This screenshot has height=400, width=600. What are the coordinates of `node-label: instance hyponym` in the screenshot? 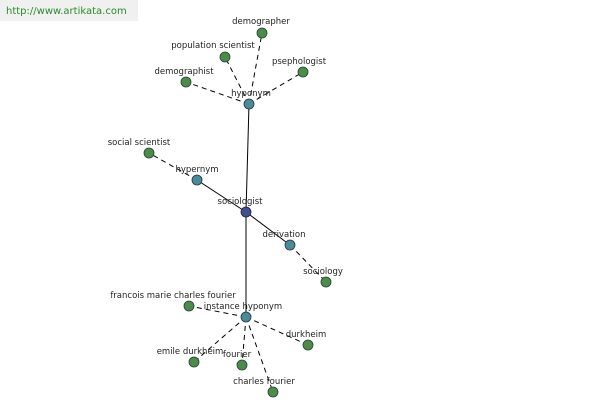 It's located at (243, 307).